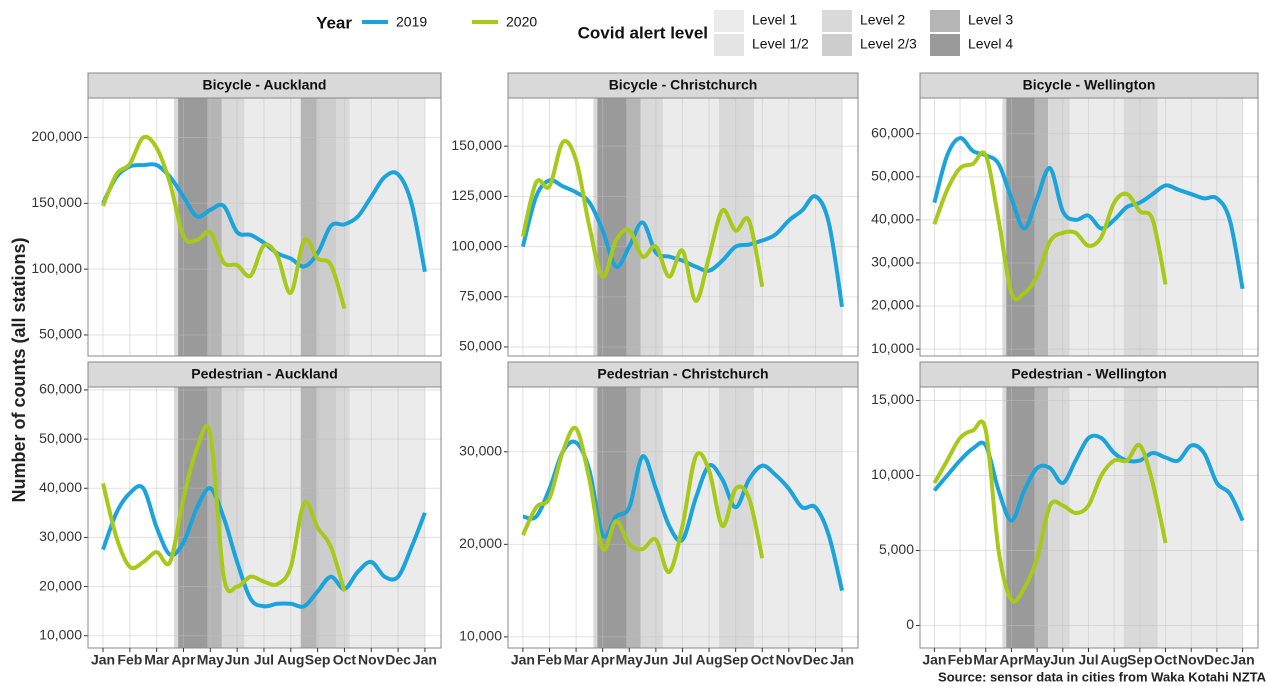 This screenshot has height=686, width=1268. I want to click on legend-label: Level 2/3, so click(888, 44).